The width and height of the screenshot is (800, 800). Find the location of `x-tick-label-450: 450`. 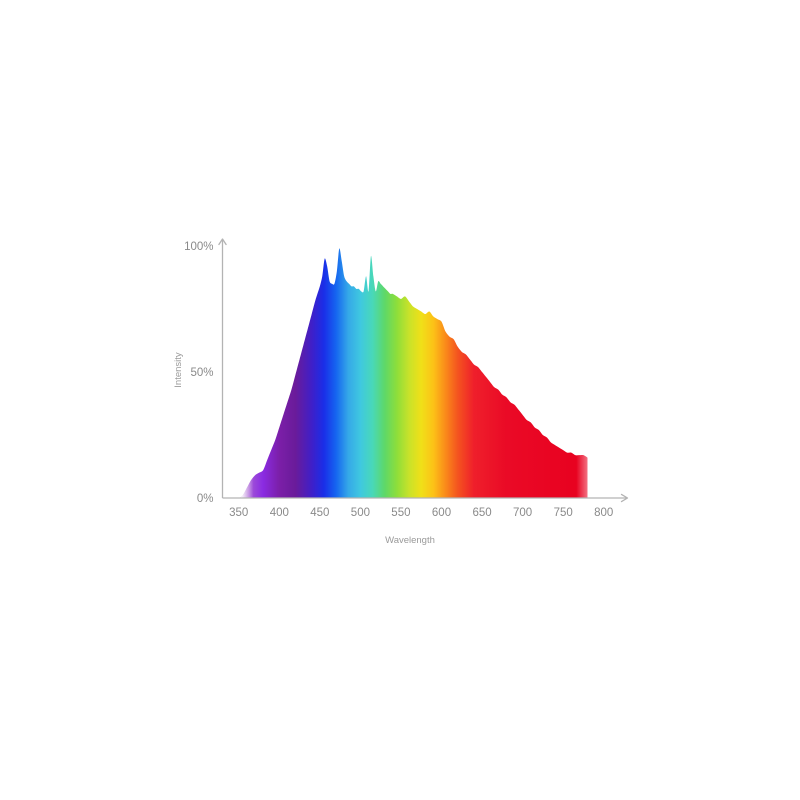

x-tick-label-450: 450 is located at coordinates (319, 513).